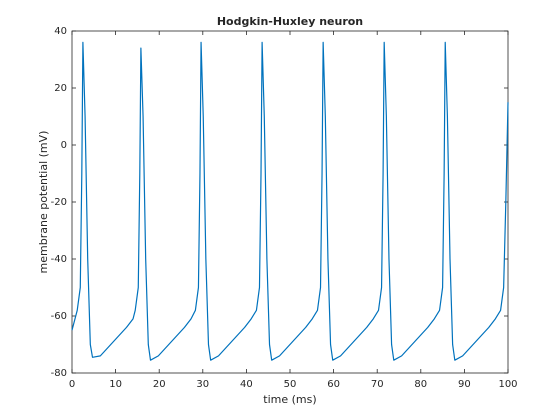  Describe the element at coordinates (289, 399) in the screenshot. I see `x-axis-label: time (ms)` at that location.